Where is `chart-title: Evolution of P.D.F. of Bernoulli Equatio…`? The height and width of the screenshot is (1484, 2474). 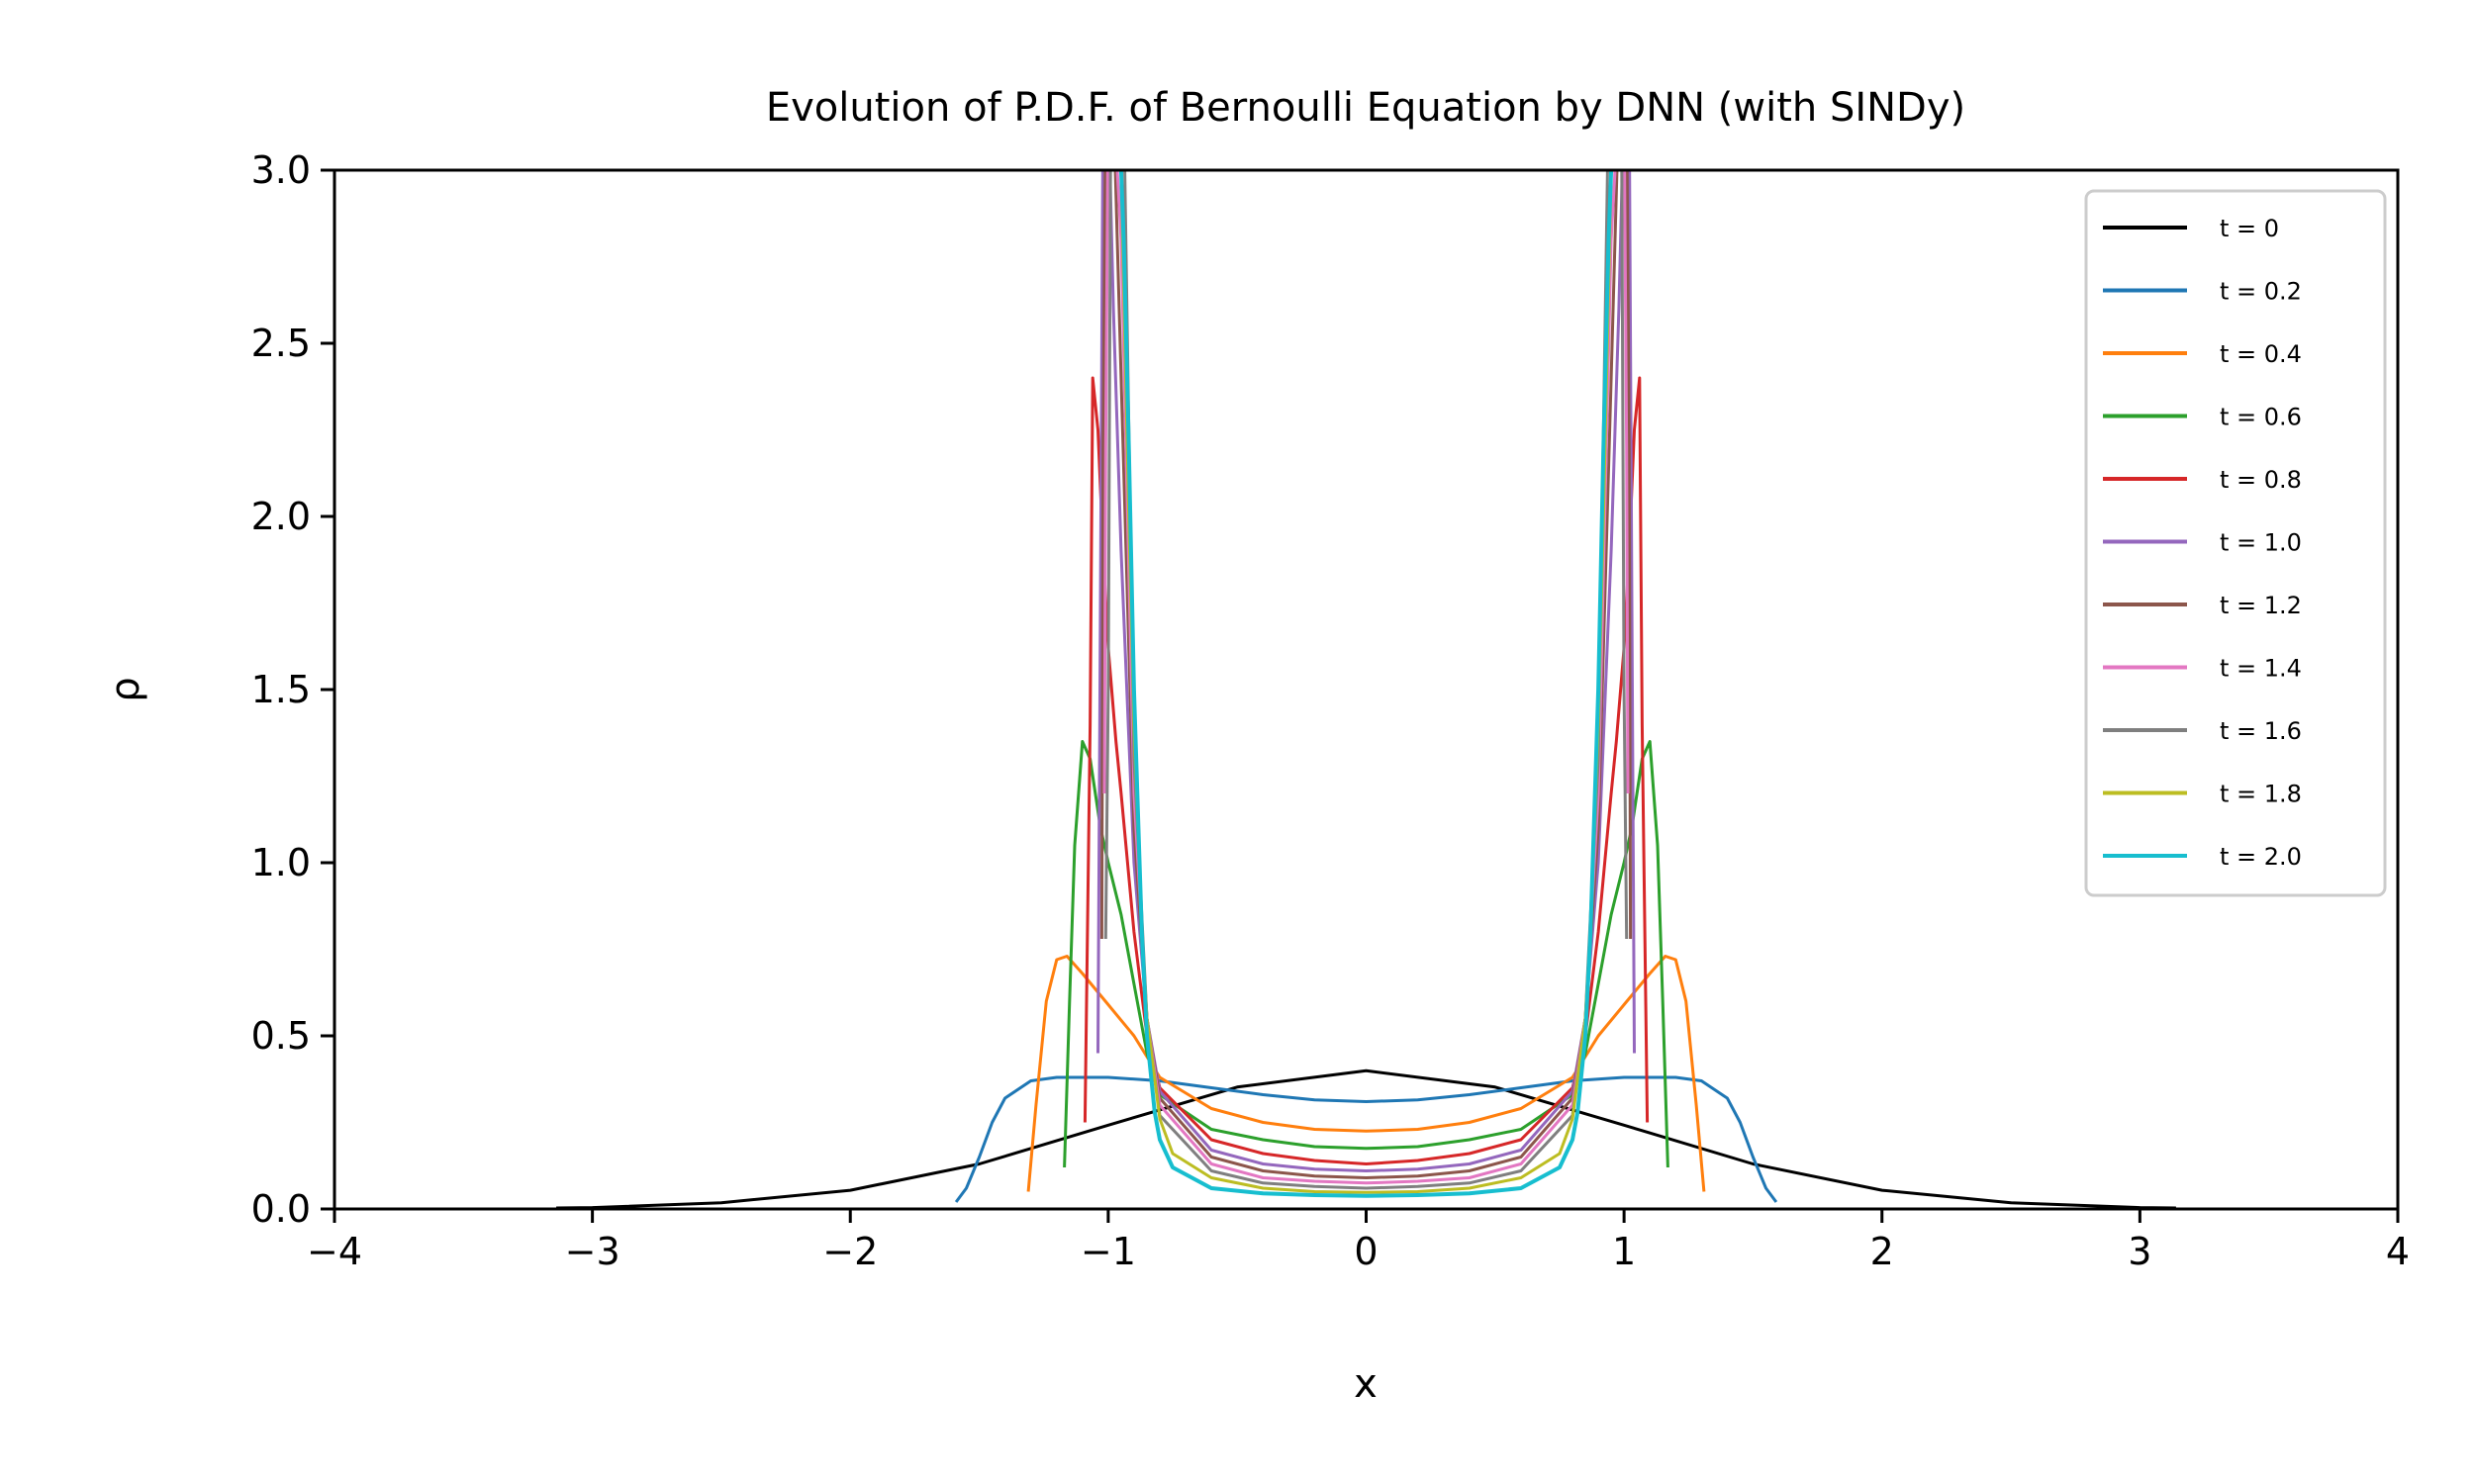
chart-title: Evolution of P.D.F. of Bernoulli Equatio… is located at coordinates (1366, 108).